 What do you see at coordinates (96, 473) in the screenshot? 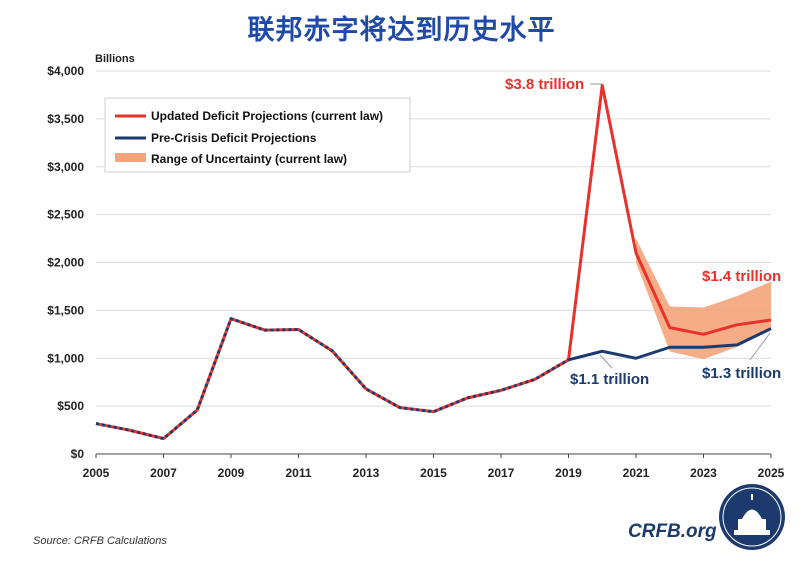
I see `x-tick-label: 2005` at bounding box center [96, 473].